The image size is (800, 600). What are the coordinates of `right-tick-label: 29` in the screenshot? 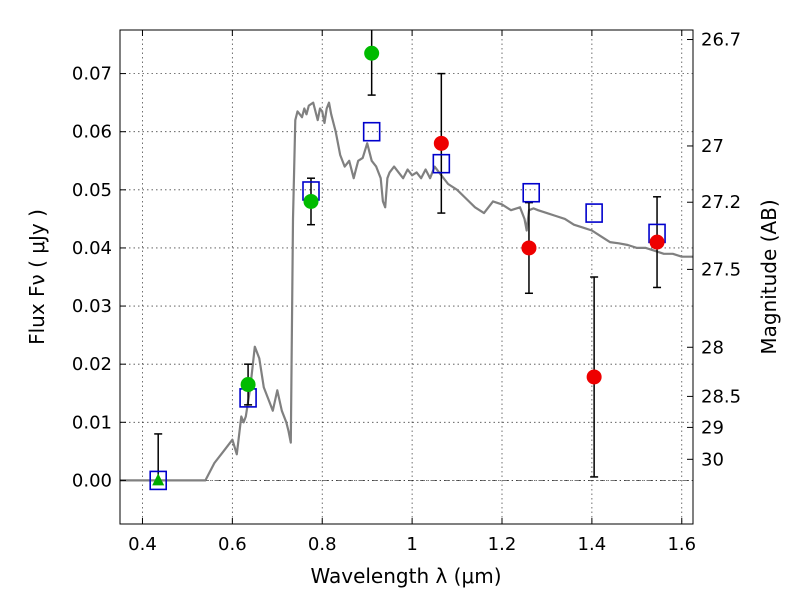 It's located at (712, 427).